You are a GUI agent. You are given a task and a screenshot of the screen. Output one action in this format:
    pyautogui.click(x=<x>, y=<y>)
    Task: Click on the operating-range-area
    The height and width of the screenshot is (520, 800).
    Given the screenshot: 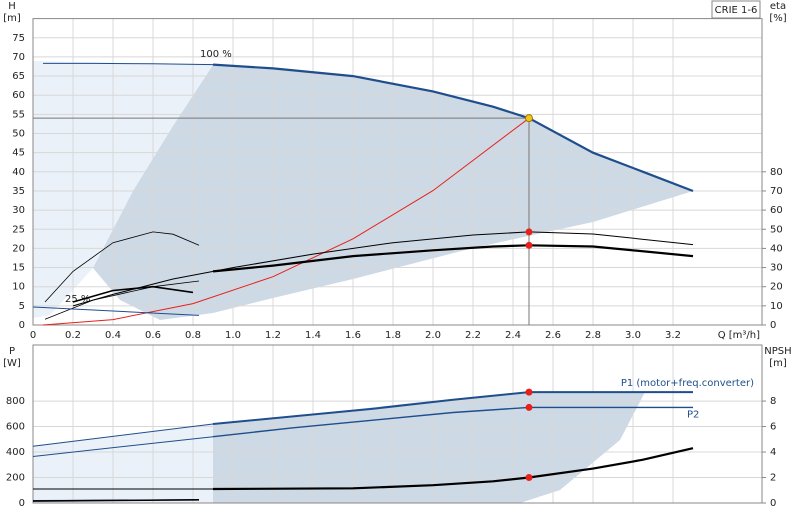 What is the action you would take?
    pyautogui.click(x=429, y=447)
    